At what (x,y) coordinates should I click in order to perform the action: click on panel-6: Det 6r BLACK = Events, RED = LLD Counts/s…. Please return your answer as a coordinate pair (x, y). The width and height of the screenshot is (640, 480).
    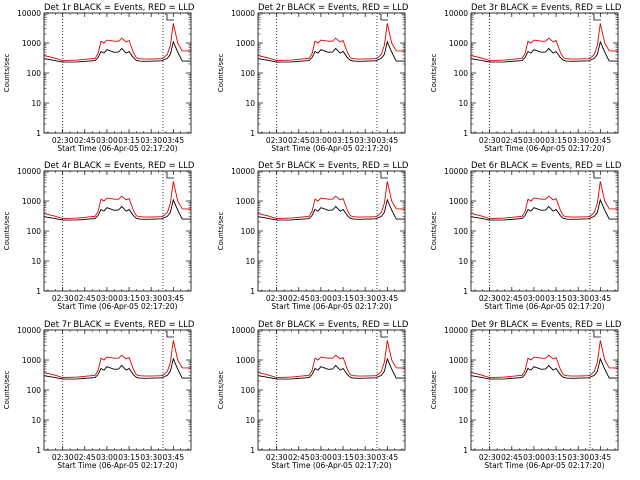
    Looking at the image, I should click on (526, 236).